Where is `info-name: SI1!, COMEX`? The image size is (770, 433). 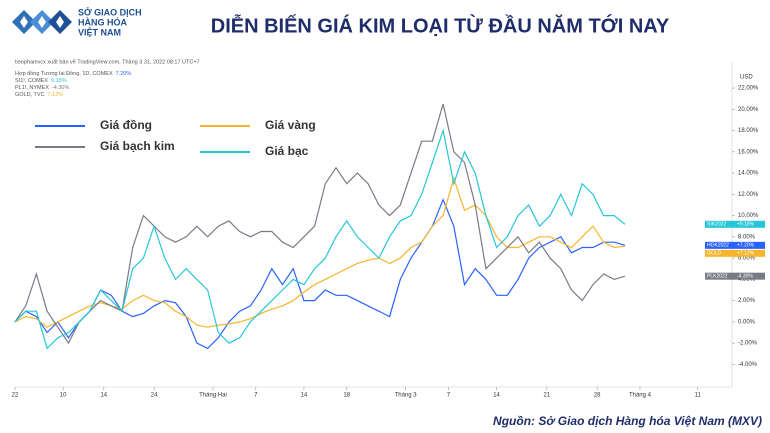
info-name: SI1!, COMEX is located at coordinates (31, 81).